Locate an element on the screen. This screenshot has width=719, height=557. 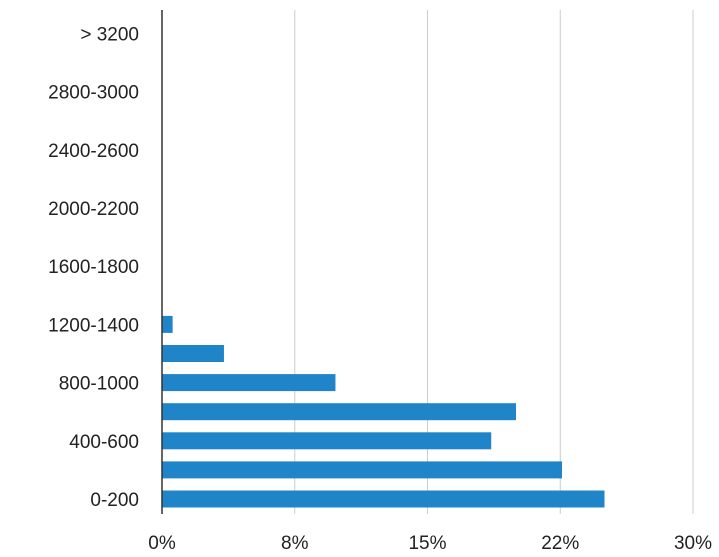
x-tick-label: 22% is located at coordinates (560, 543).